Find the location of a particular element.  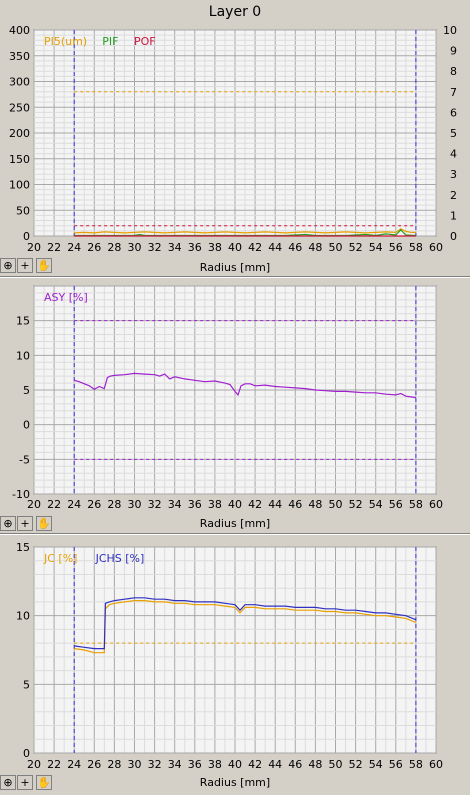

y-tick-label: 250 is located at coordinates (19, 107).